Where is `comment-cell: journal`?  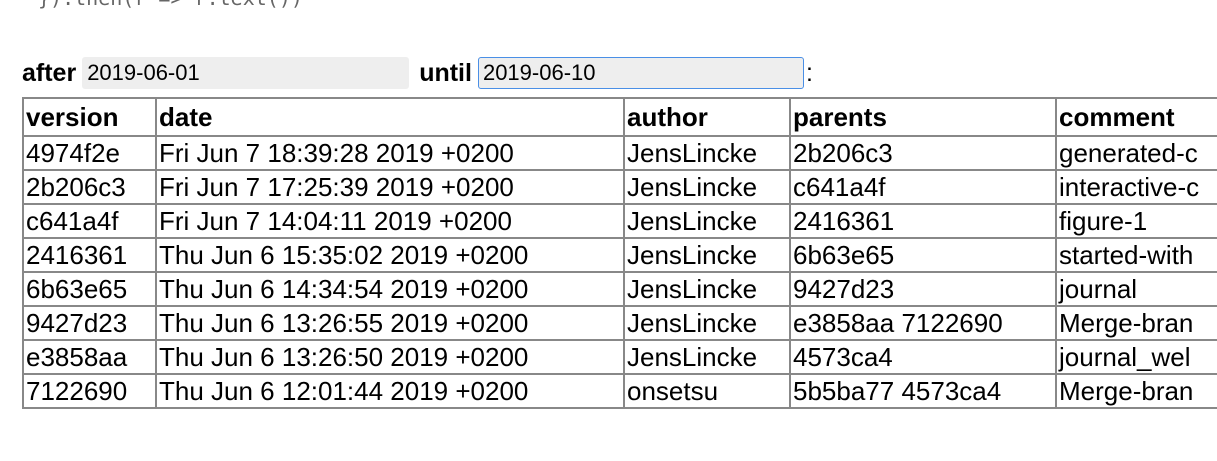
comment-cell: journal is located at coordinates (1136, 289).